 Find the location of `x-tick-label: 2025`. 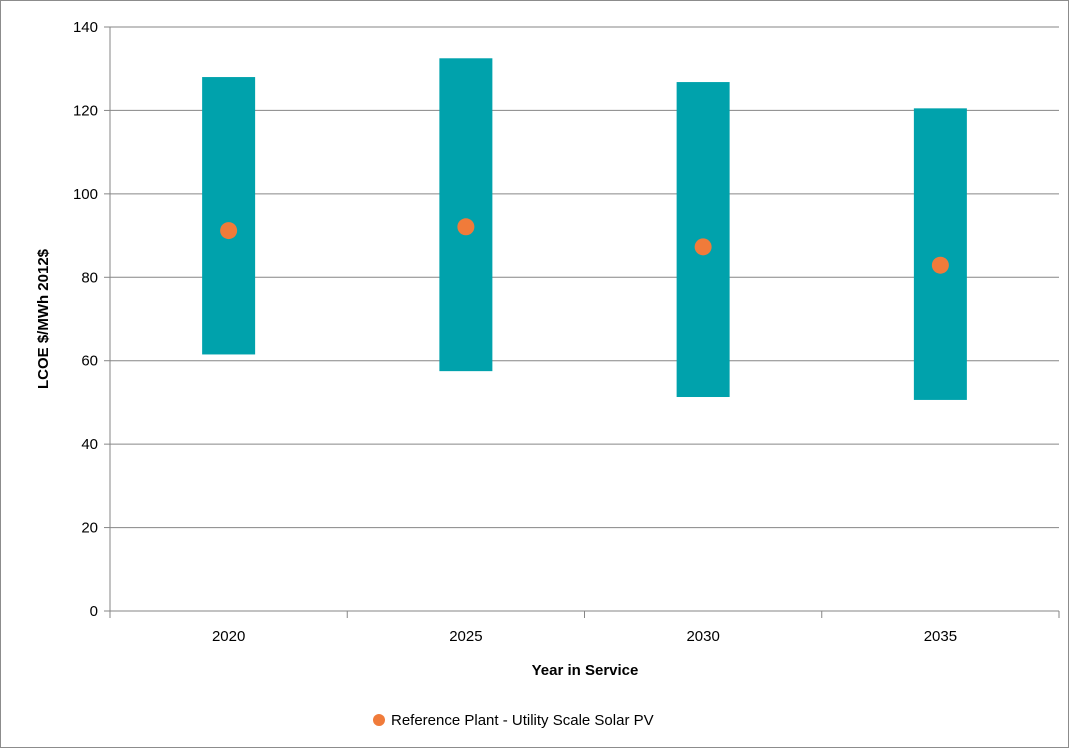

x-tick-label: 2025 is located at coordinates (465, 636).